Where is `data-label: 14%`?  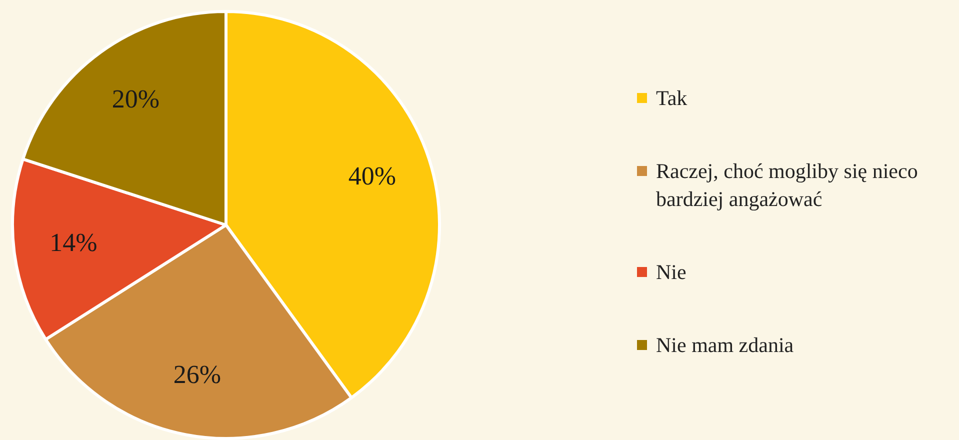 data-label: 14% is located at coordinates (74, 243).